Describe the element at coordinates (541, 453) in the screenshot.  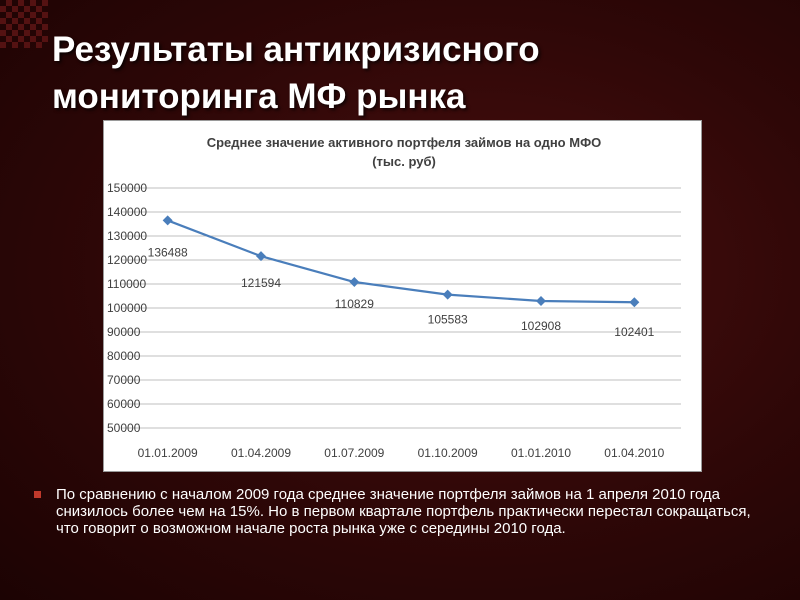
I see `x-tick-label: 01.01.2010` at that location.